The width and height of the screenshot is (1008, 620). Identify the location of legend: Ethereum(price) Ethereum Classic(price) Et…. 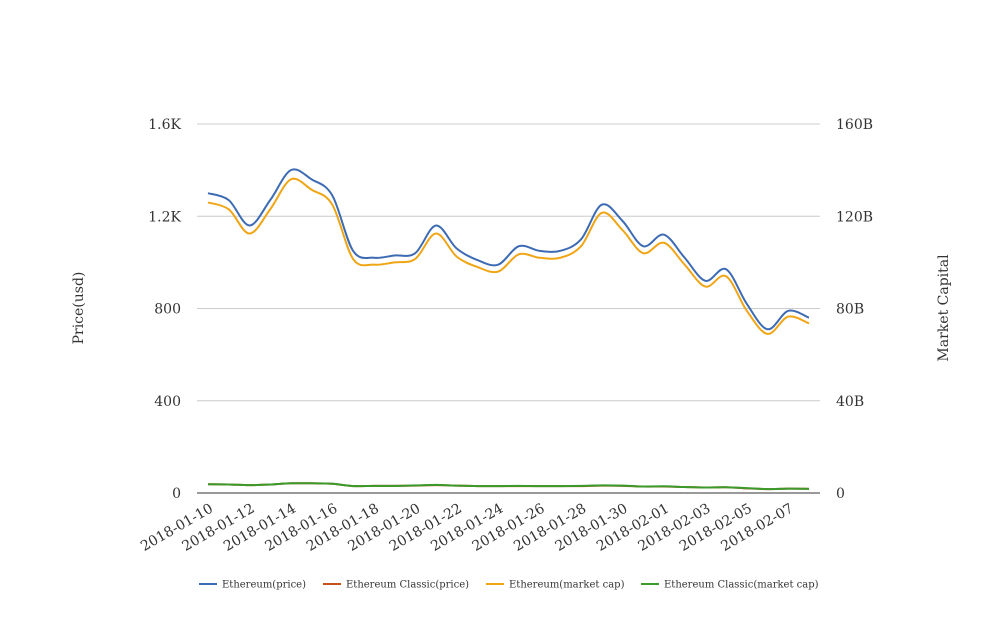
(509, 585).